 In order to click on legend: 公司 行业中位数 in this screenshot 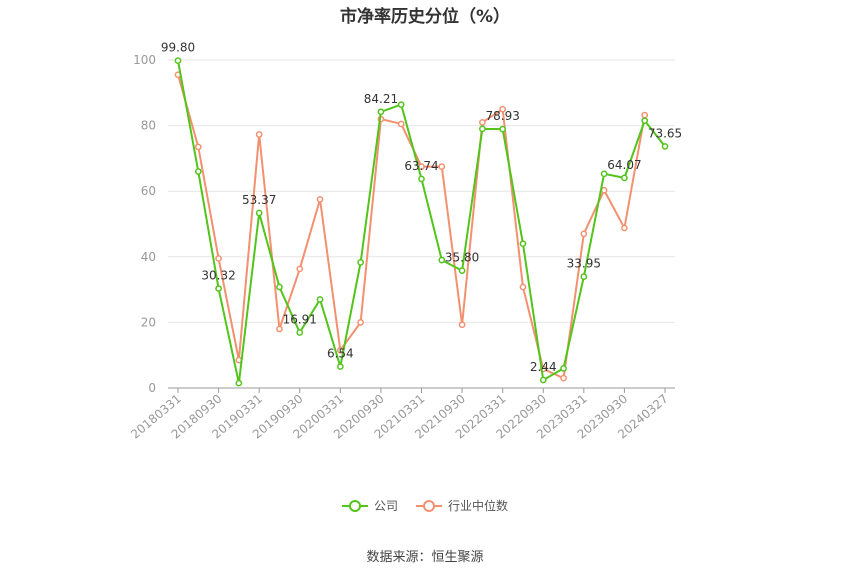, I will do `click(425, 505)`.